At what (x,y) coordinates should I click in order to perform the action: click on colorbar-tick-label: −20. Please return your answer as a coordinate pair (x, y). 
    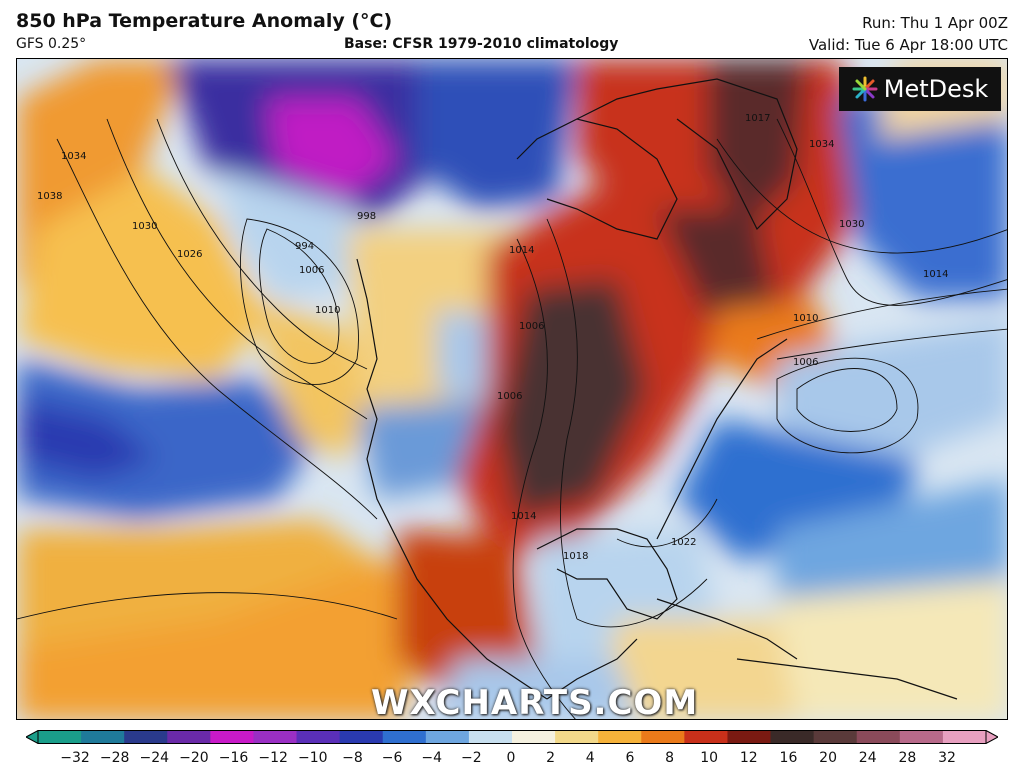
    Looking at the image, I should click on (194, 758).